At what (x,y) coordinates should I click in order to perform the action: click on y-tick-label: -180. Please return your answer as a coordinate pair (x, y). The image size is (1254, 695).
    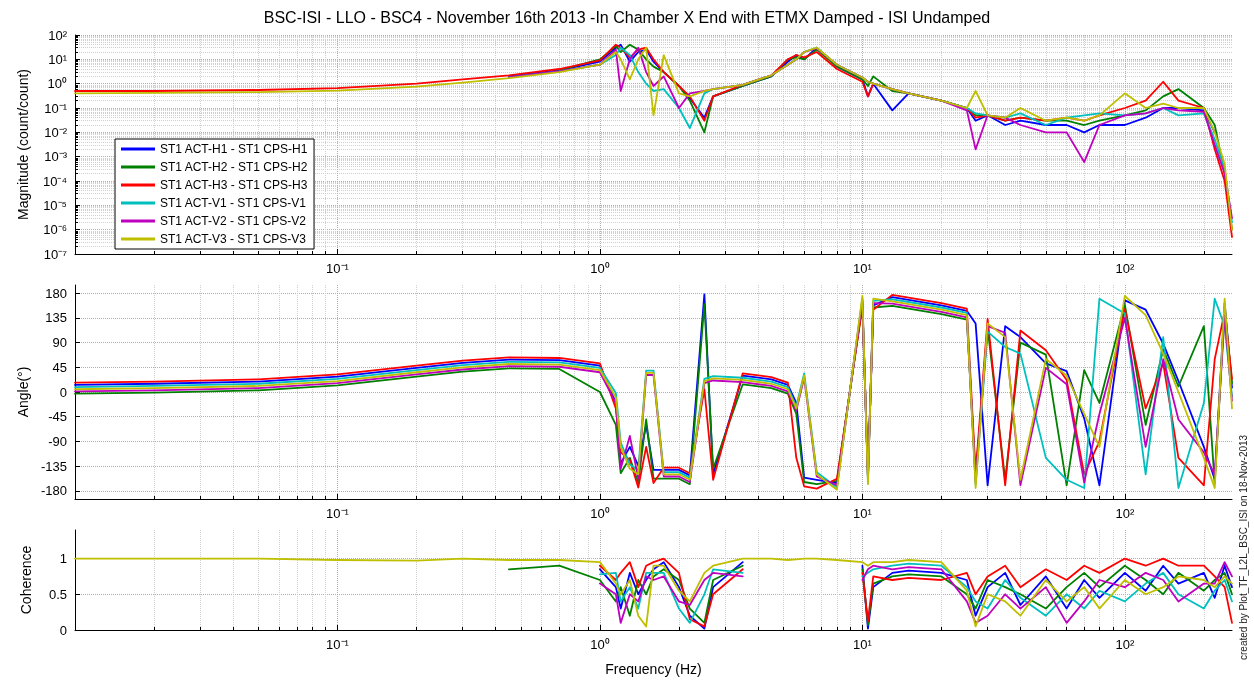
    Looking at the image, I should click on (53, 491).